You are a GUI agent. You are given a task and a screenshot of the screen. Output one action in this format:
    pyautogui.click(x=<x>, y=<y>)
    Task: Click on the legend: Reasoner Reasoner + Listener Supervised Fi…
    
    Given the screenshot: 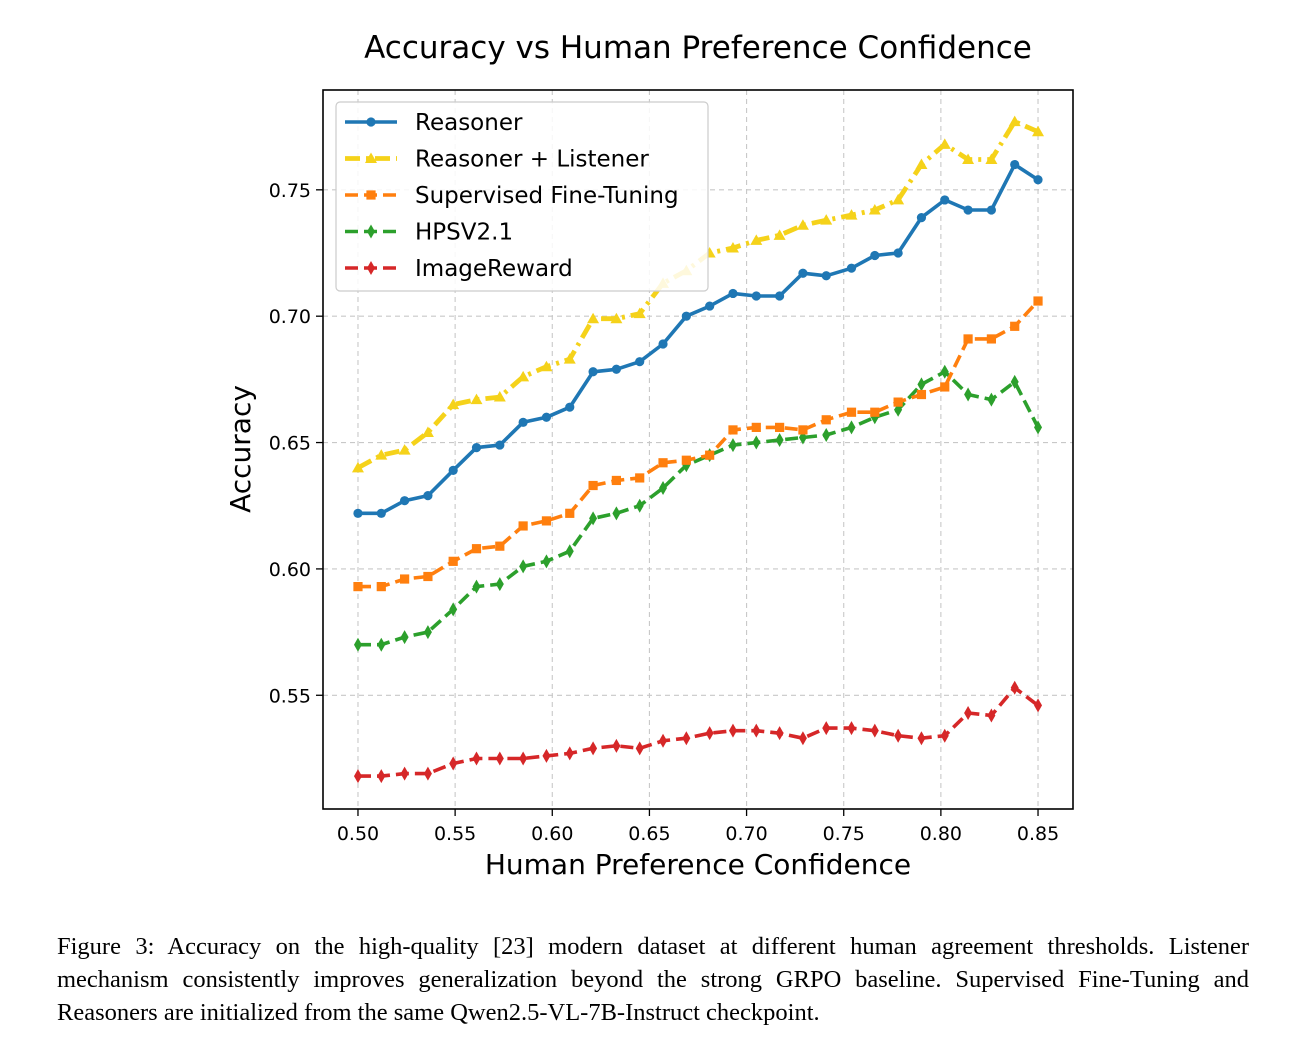 What is the action you would take?
    pyautogui.click(x=522, y=196)
    